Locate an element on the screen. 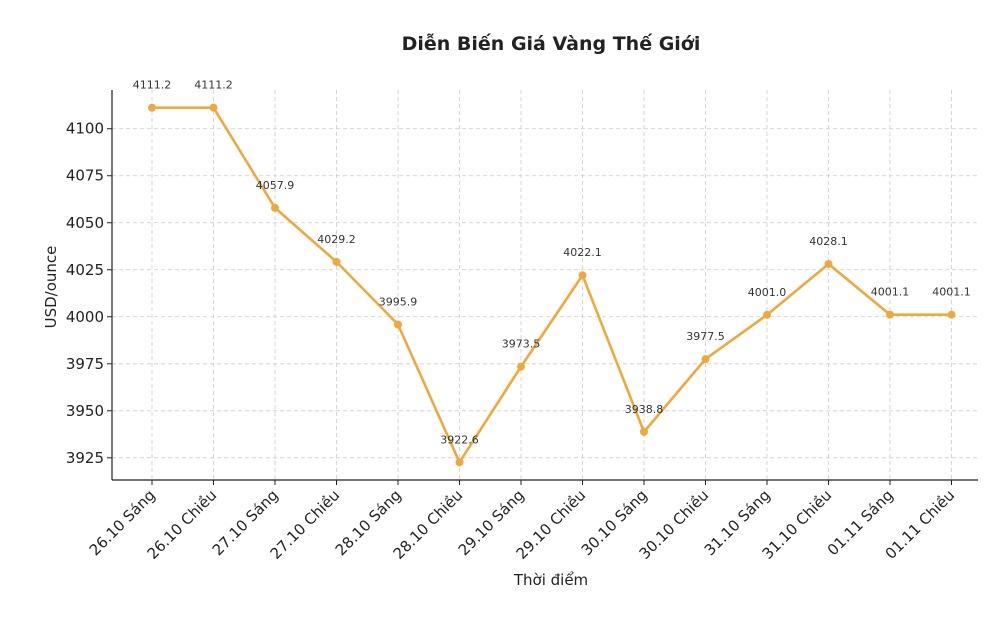 The image size is (1002, 620). y-tick-label: 4100 is located at coordinates (85, 129).